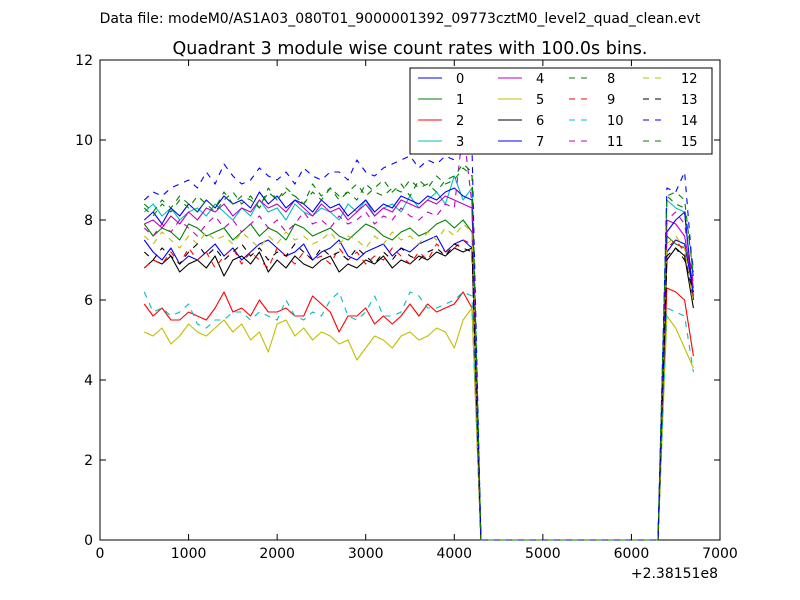  Describe the element at coordinates (366, 554) in the screenshot. I see `x-tick-label: 3000` at that location.